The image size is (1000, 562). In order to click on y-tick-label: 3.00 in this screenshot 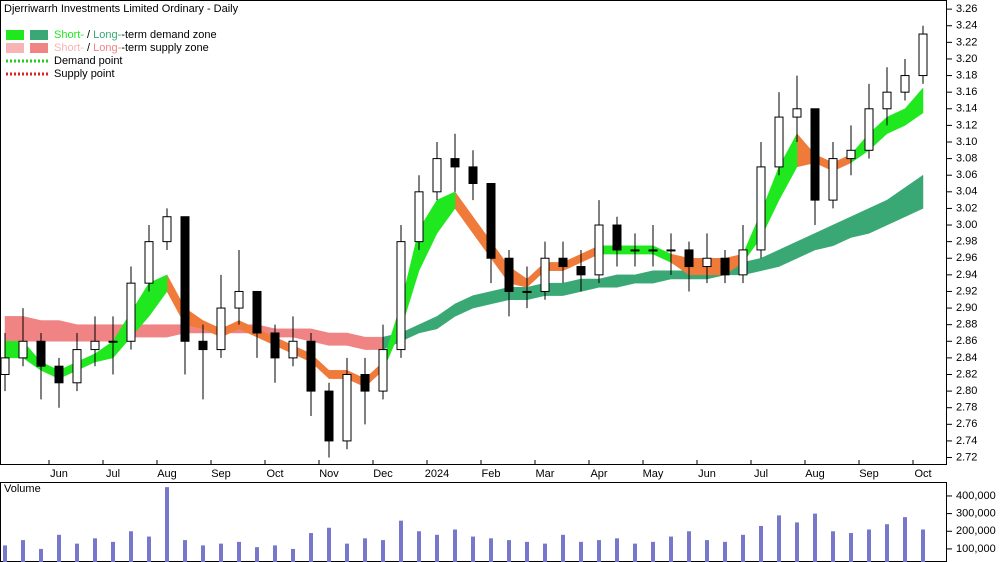, I will do `click(966, 225)`.